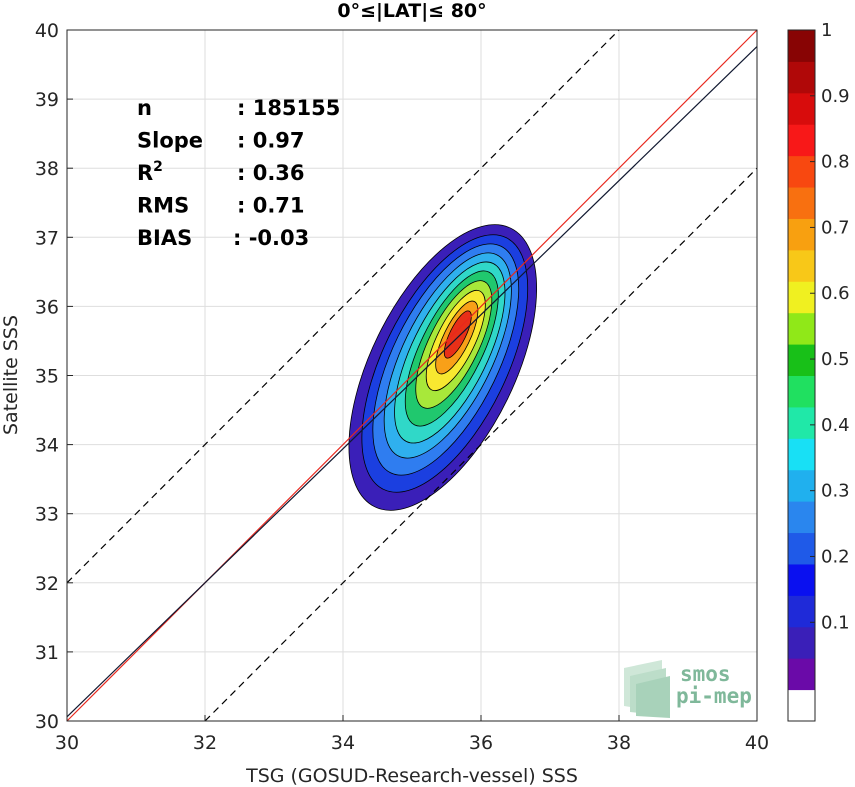 The height and width of the screenshot is (787, 855). What do you see at coordinates (835, 96) in the screenshot?
I see `colorbar-tick-label: 0.9` at bounding box center [835, 96].